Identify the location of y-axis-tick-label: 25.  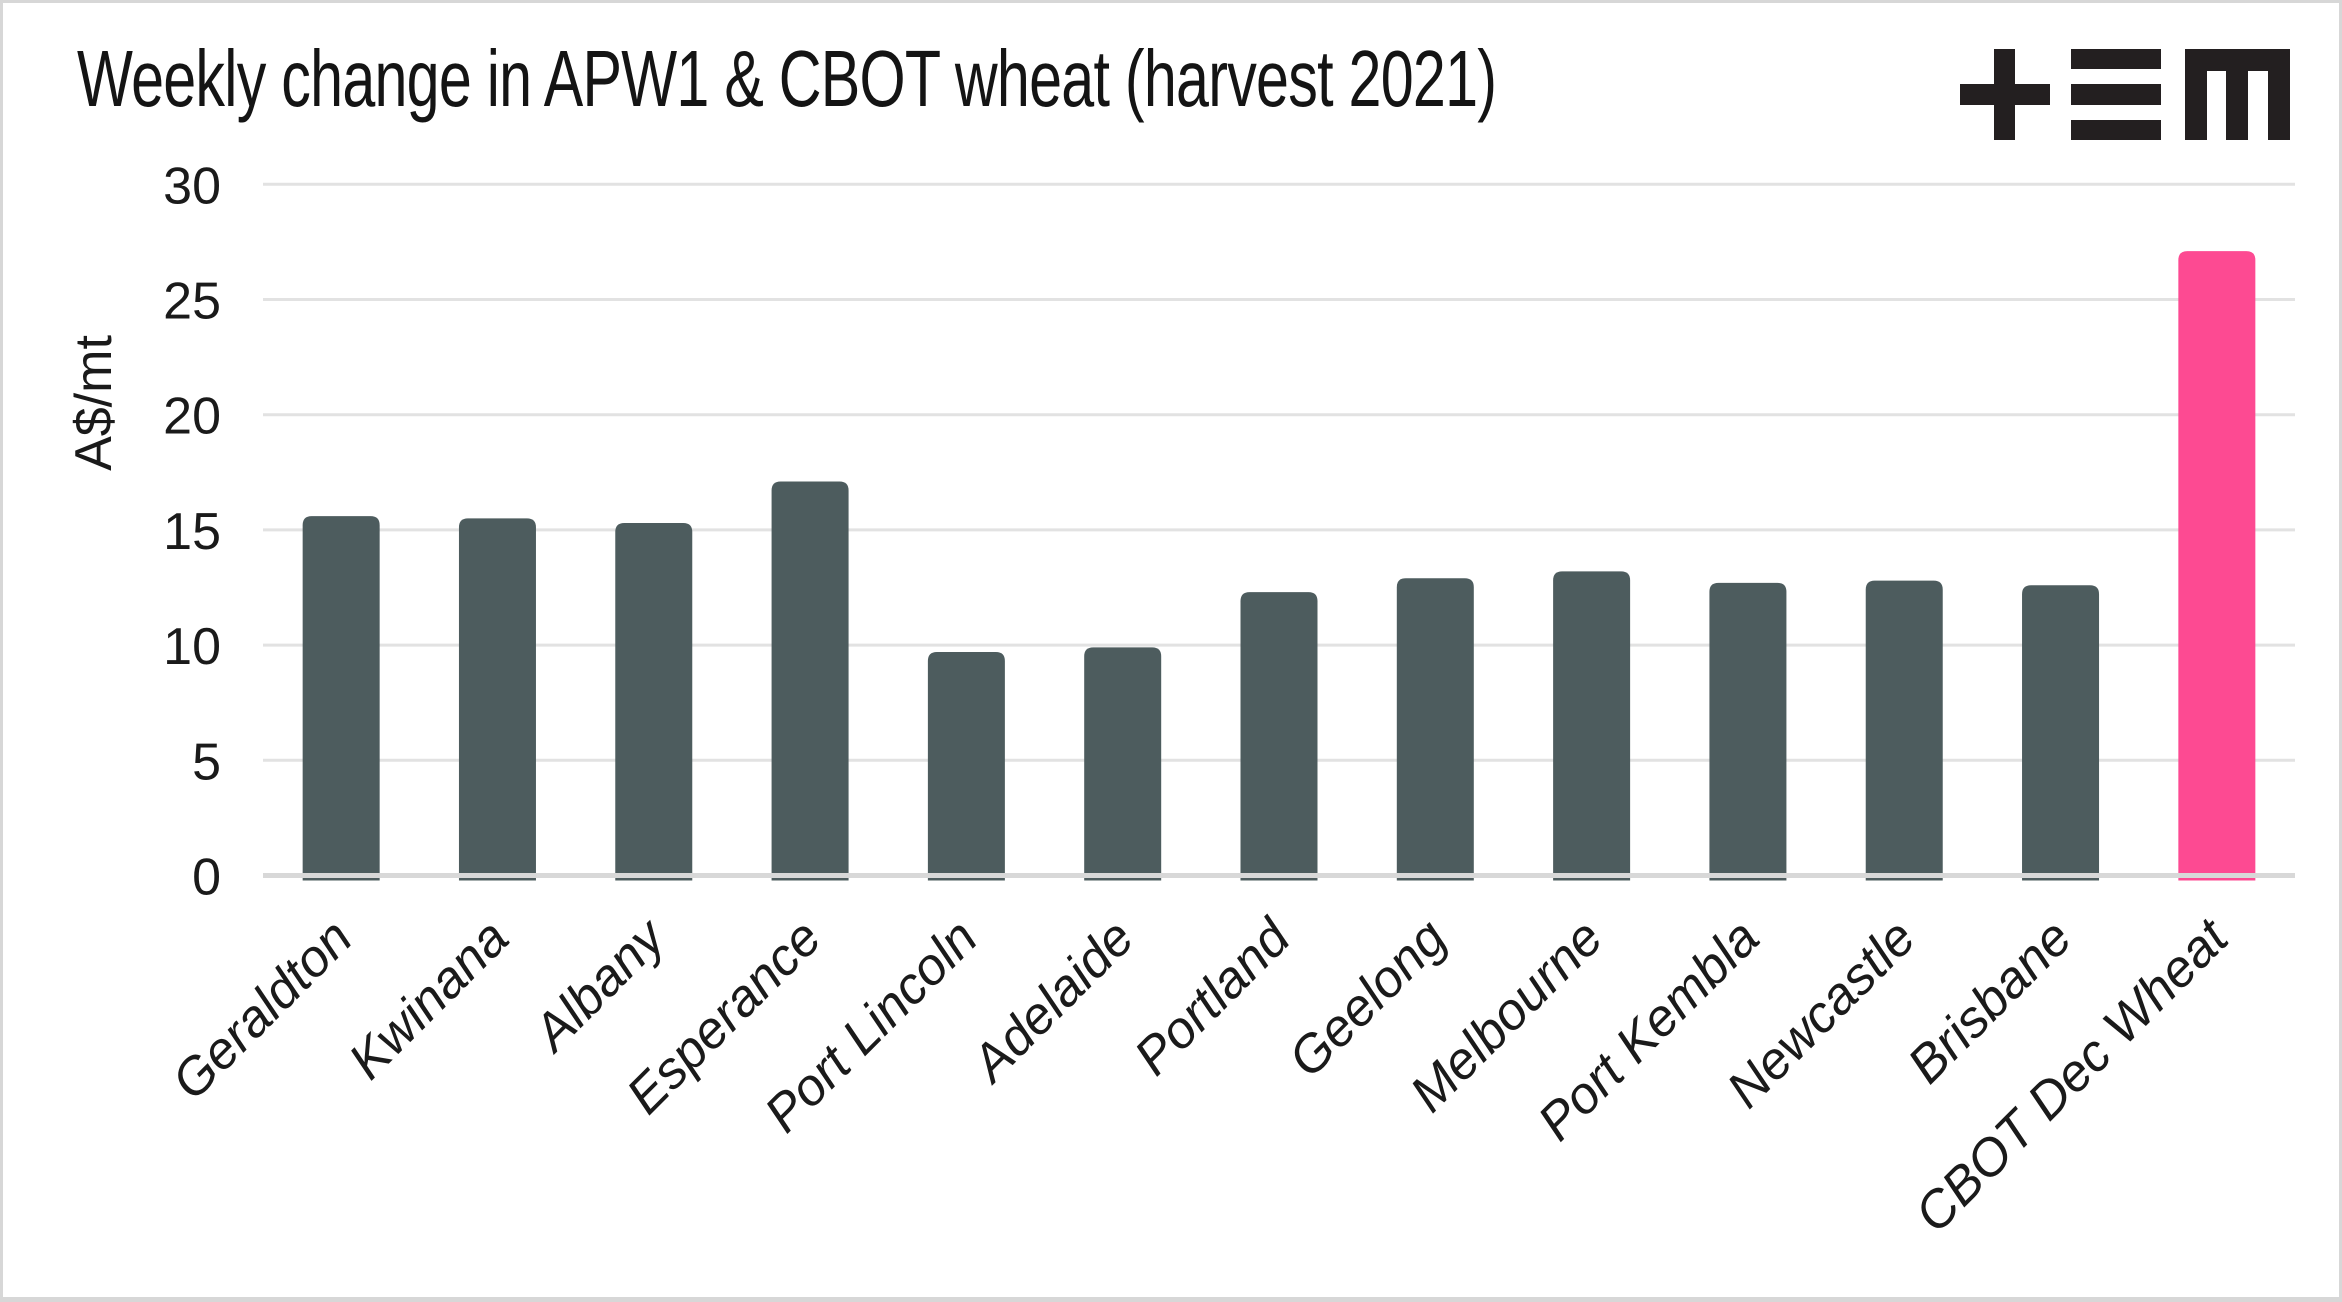
(192, 302).